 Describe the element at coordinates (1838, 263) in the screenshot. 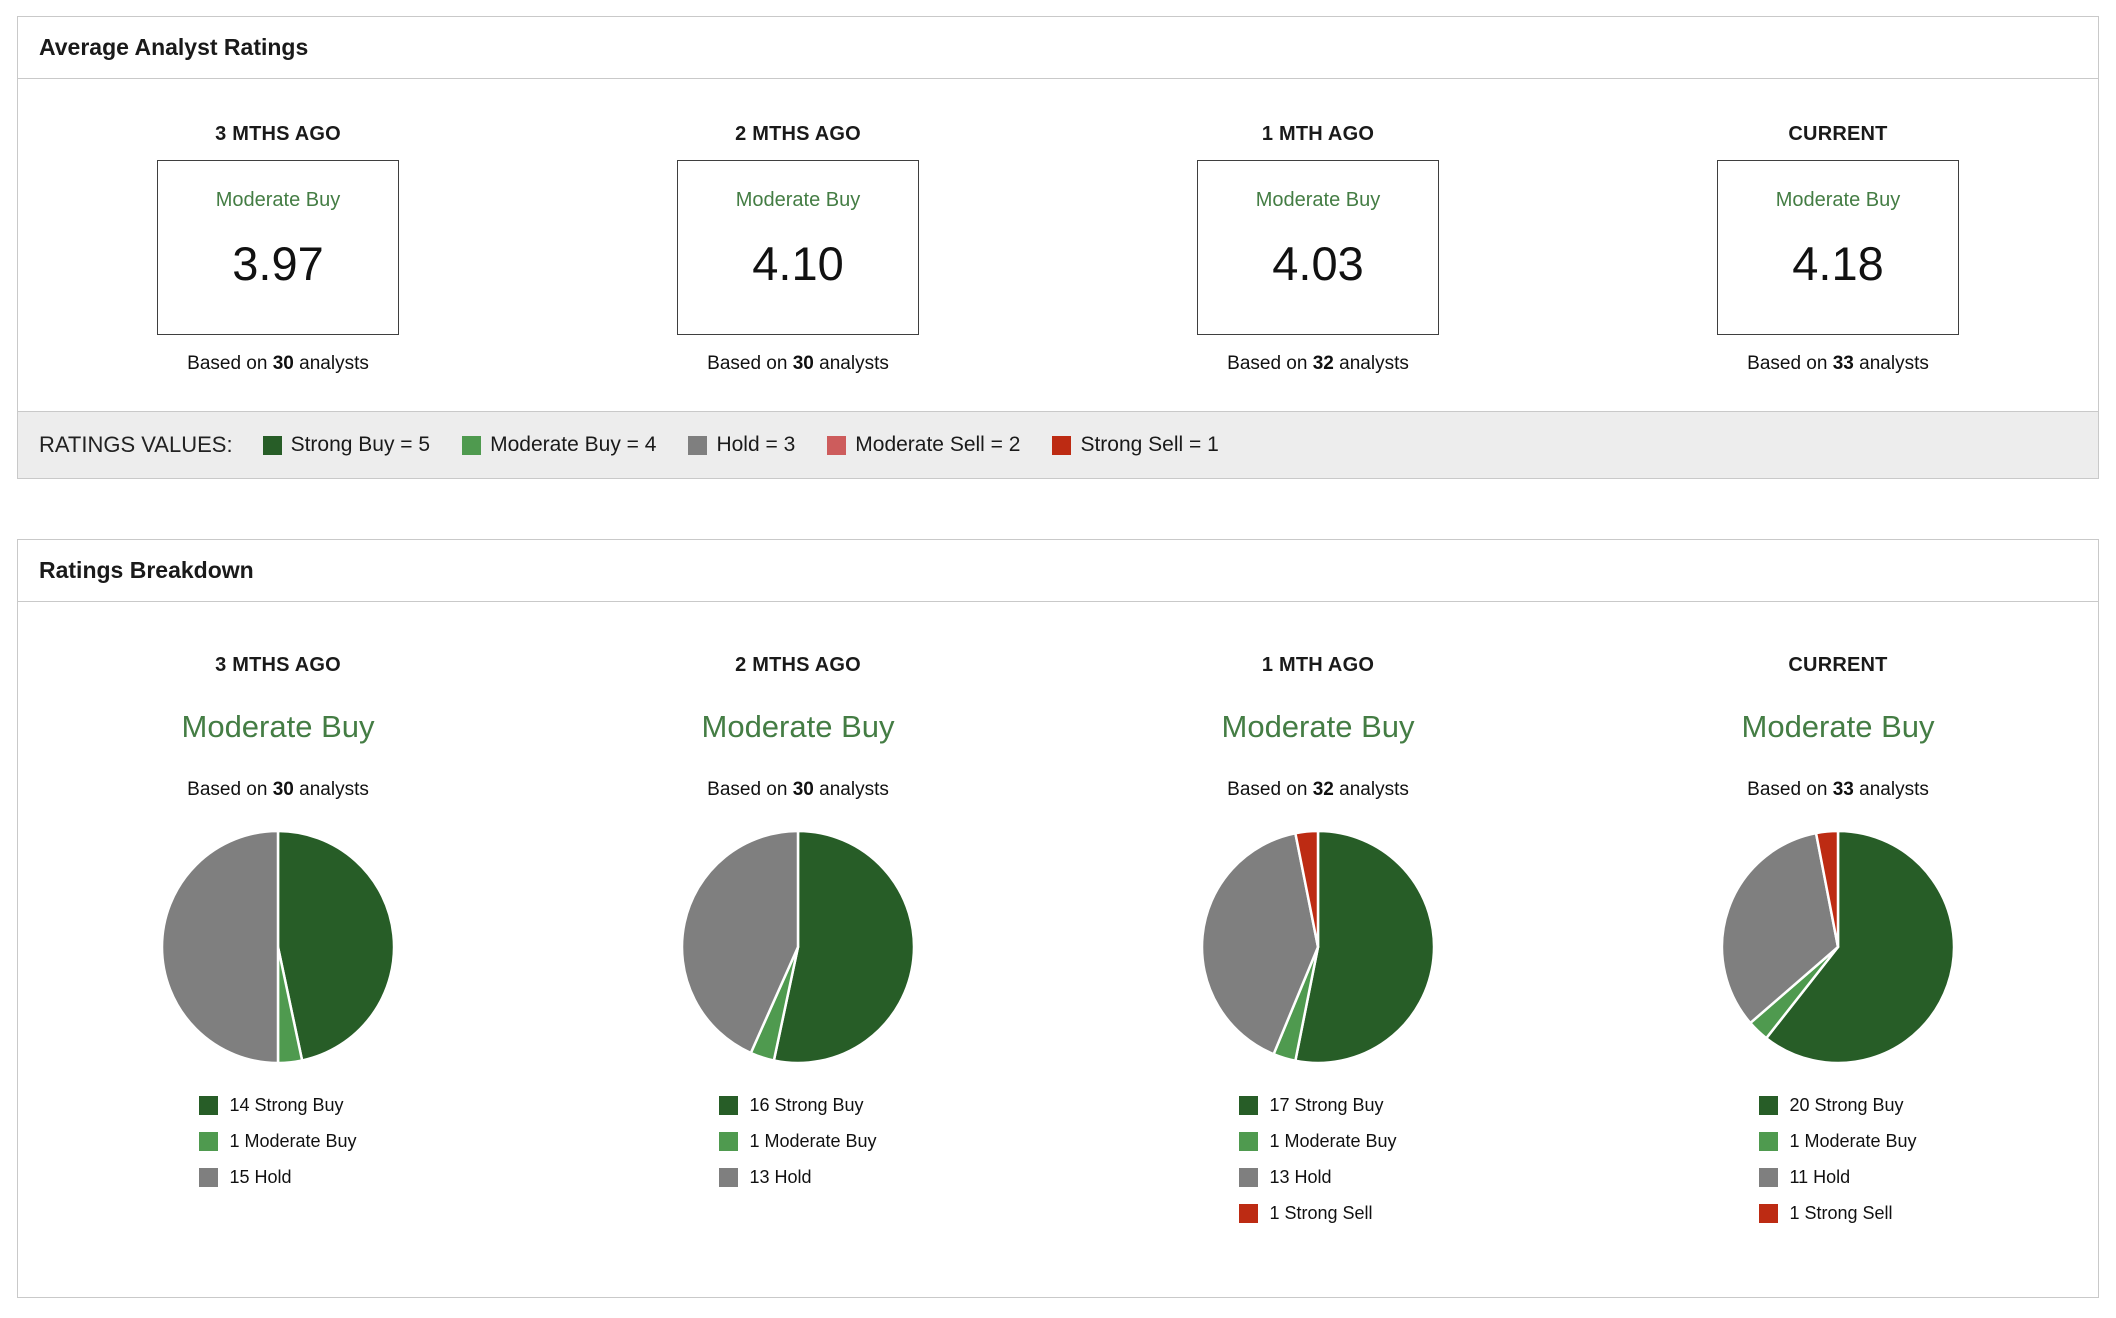

I see `rating-value: 4.18` at that location.